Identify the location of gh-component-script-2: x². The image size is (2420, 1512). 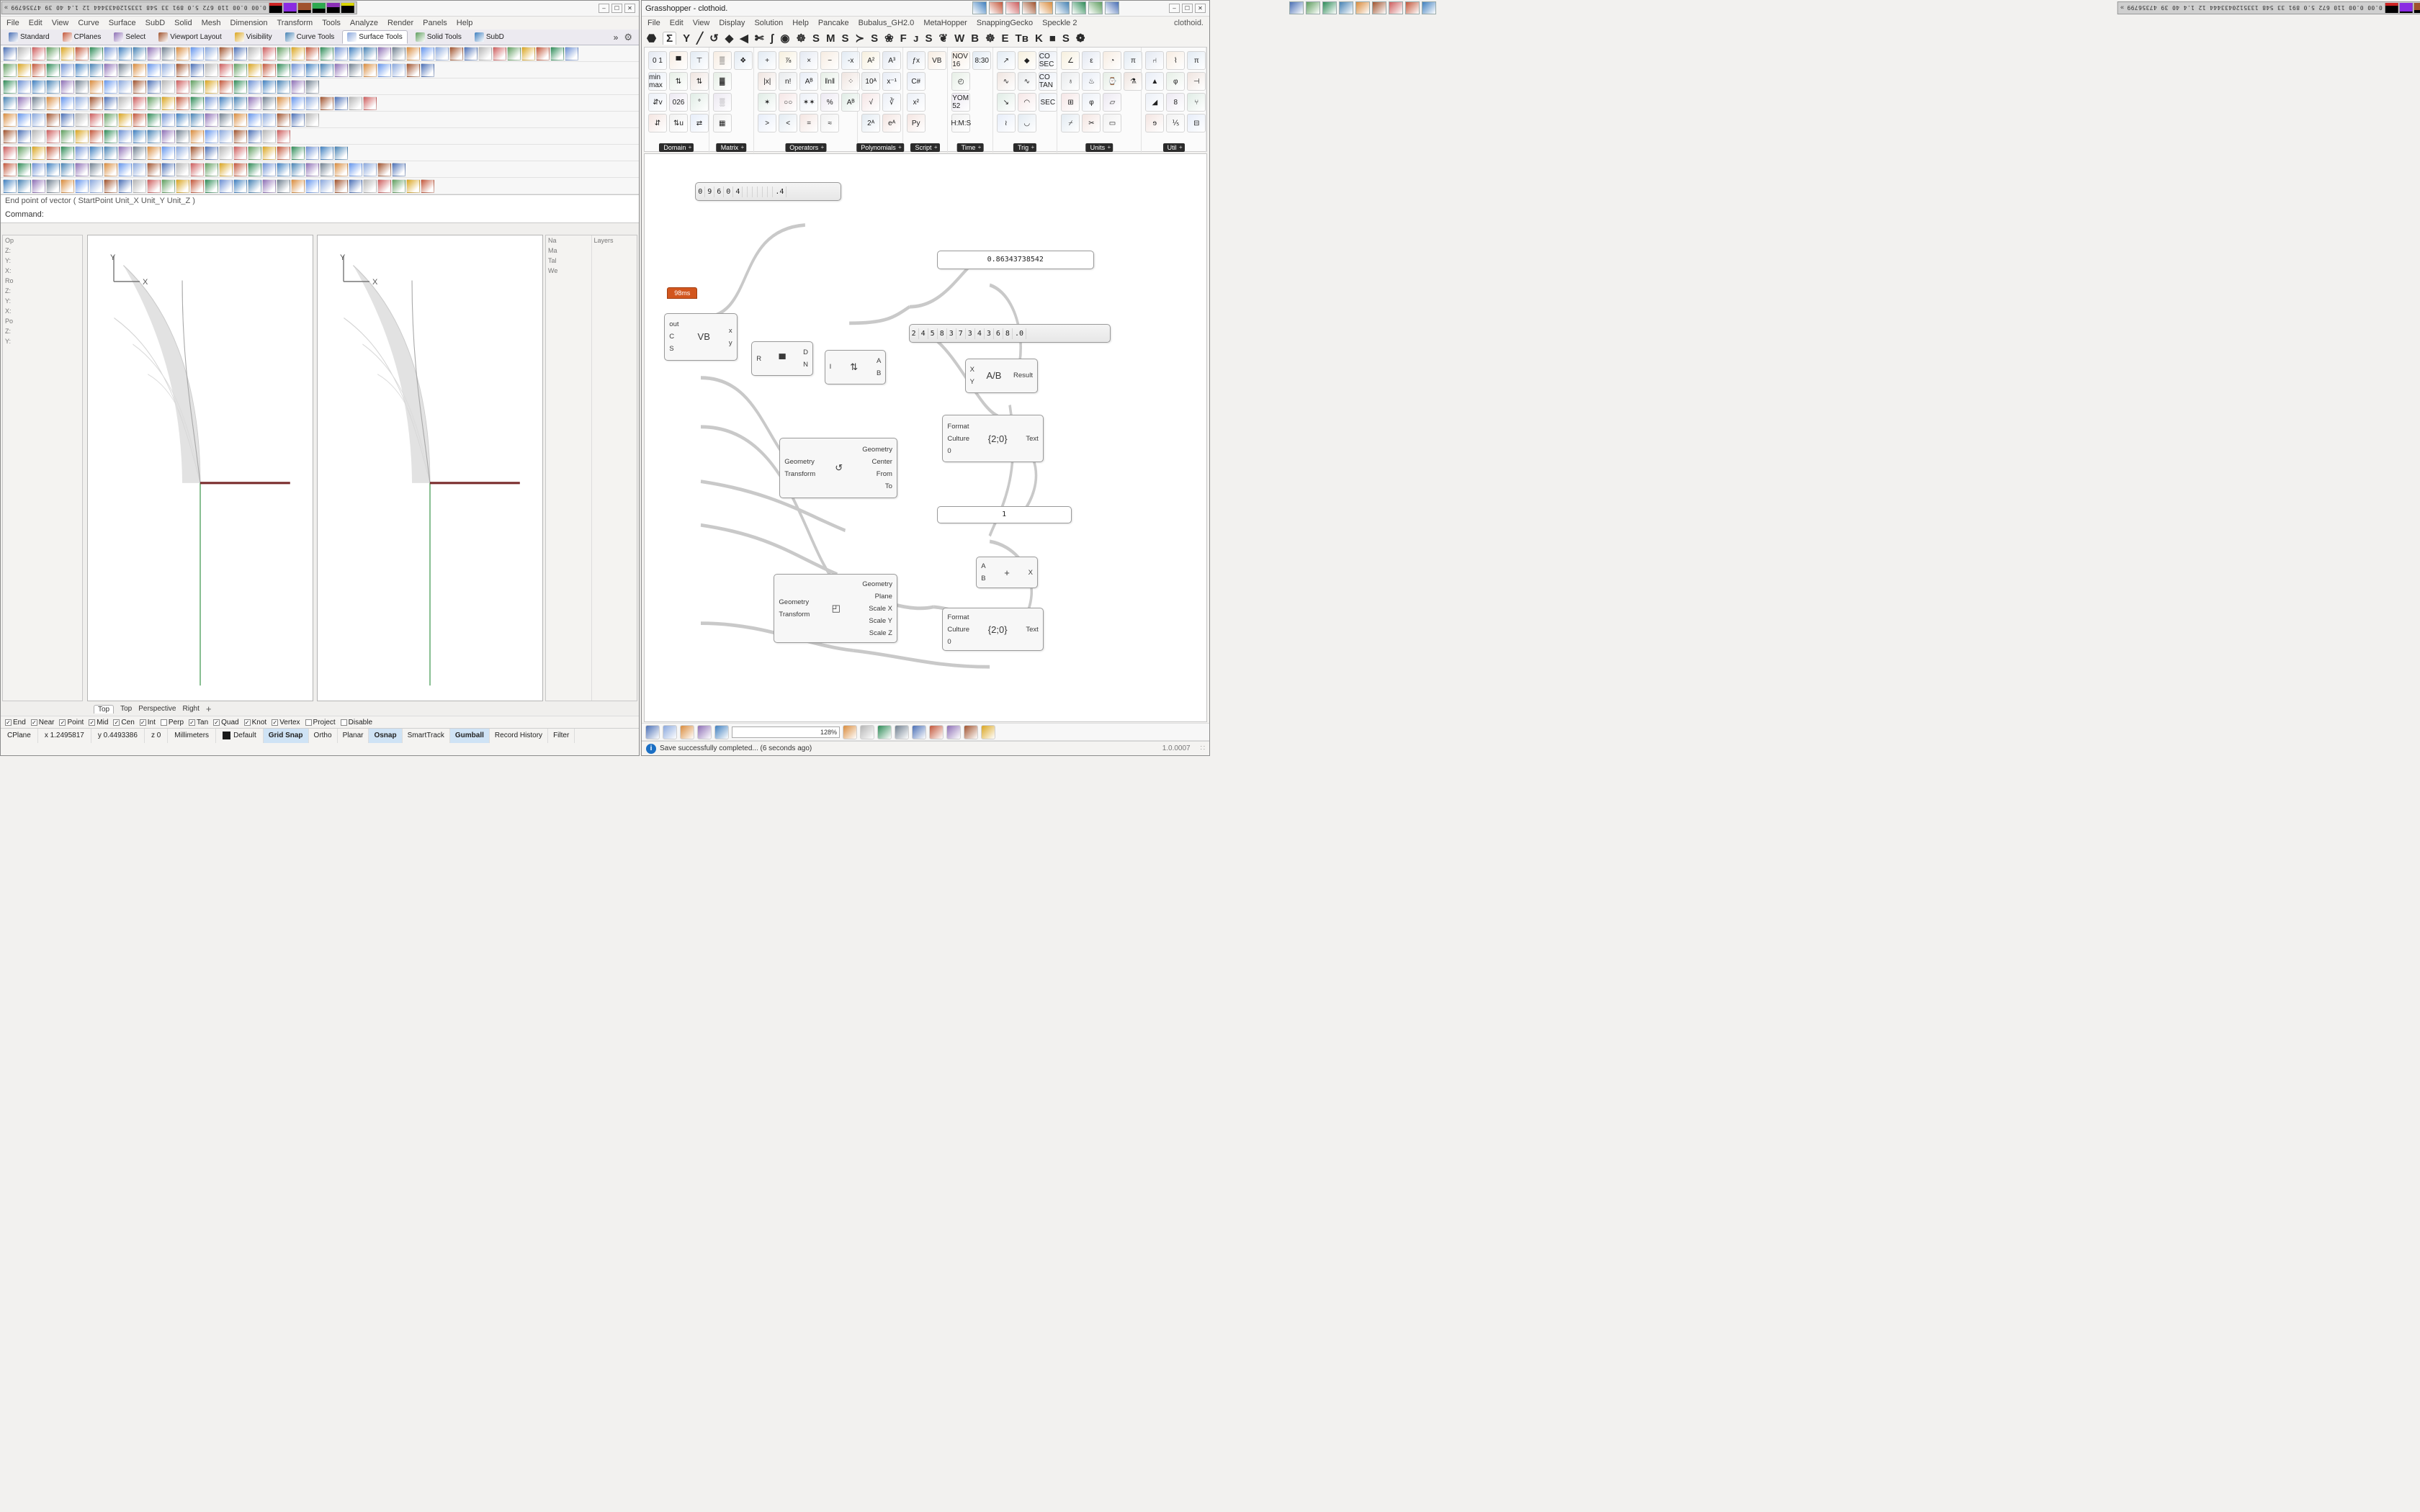
(916, 102).